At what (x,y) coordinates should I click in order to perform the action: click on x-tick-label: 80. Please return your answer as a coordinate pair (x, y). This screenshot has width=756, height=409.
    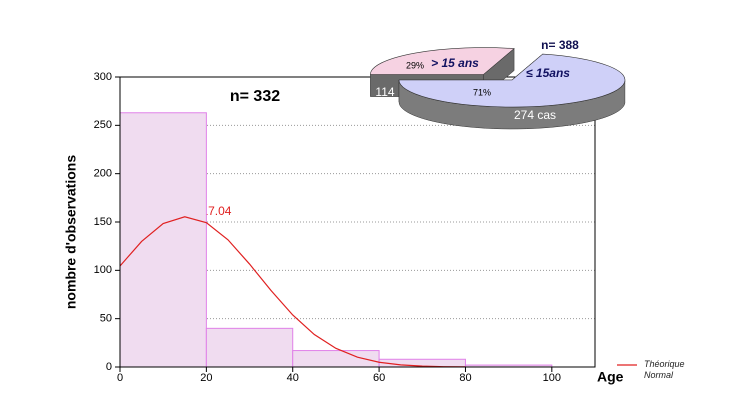
    Looking at the image, I should click on (465, 378).